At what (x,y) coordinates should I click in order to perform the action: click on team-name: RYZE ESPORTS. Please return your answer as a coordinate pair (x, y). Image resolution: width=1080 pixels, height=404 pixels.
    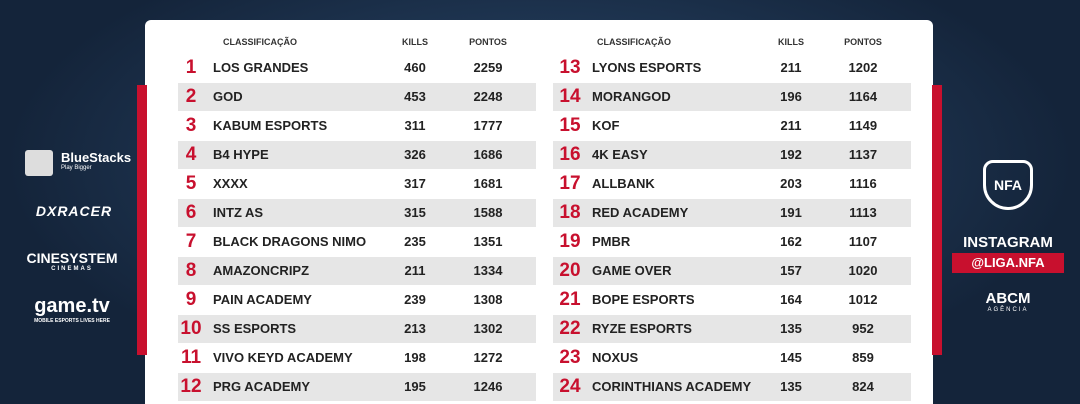
    Looking at the image, I should click on (642, 328).